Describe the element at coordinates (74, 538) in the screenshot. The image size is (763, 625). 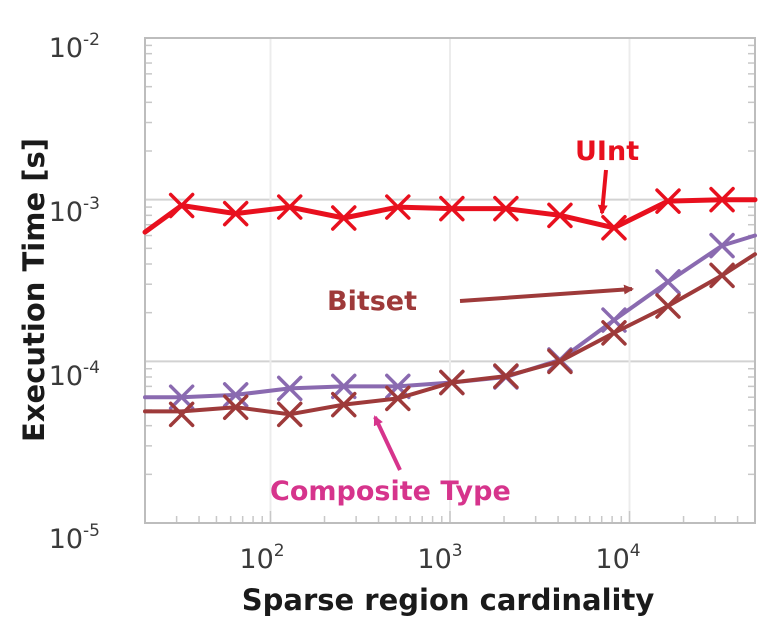
I see `y-tick-label: 10⁻⁵` at that location.